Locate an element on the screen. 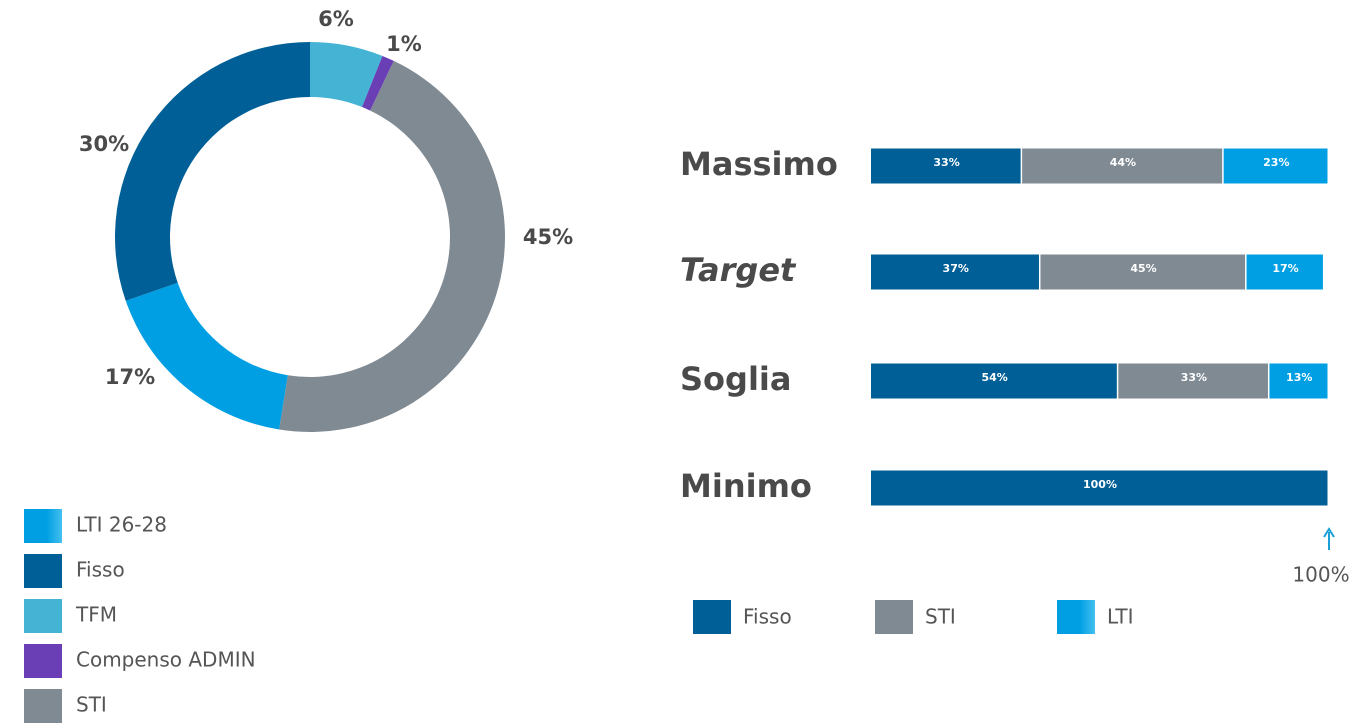 The width and height of the screenshot is (1357, 724). legend-label: Compenso ADMIN is located at coordinates (166, 660).